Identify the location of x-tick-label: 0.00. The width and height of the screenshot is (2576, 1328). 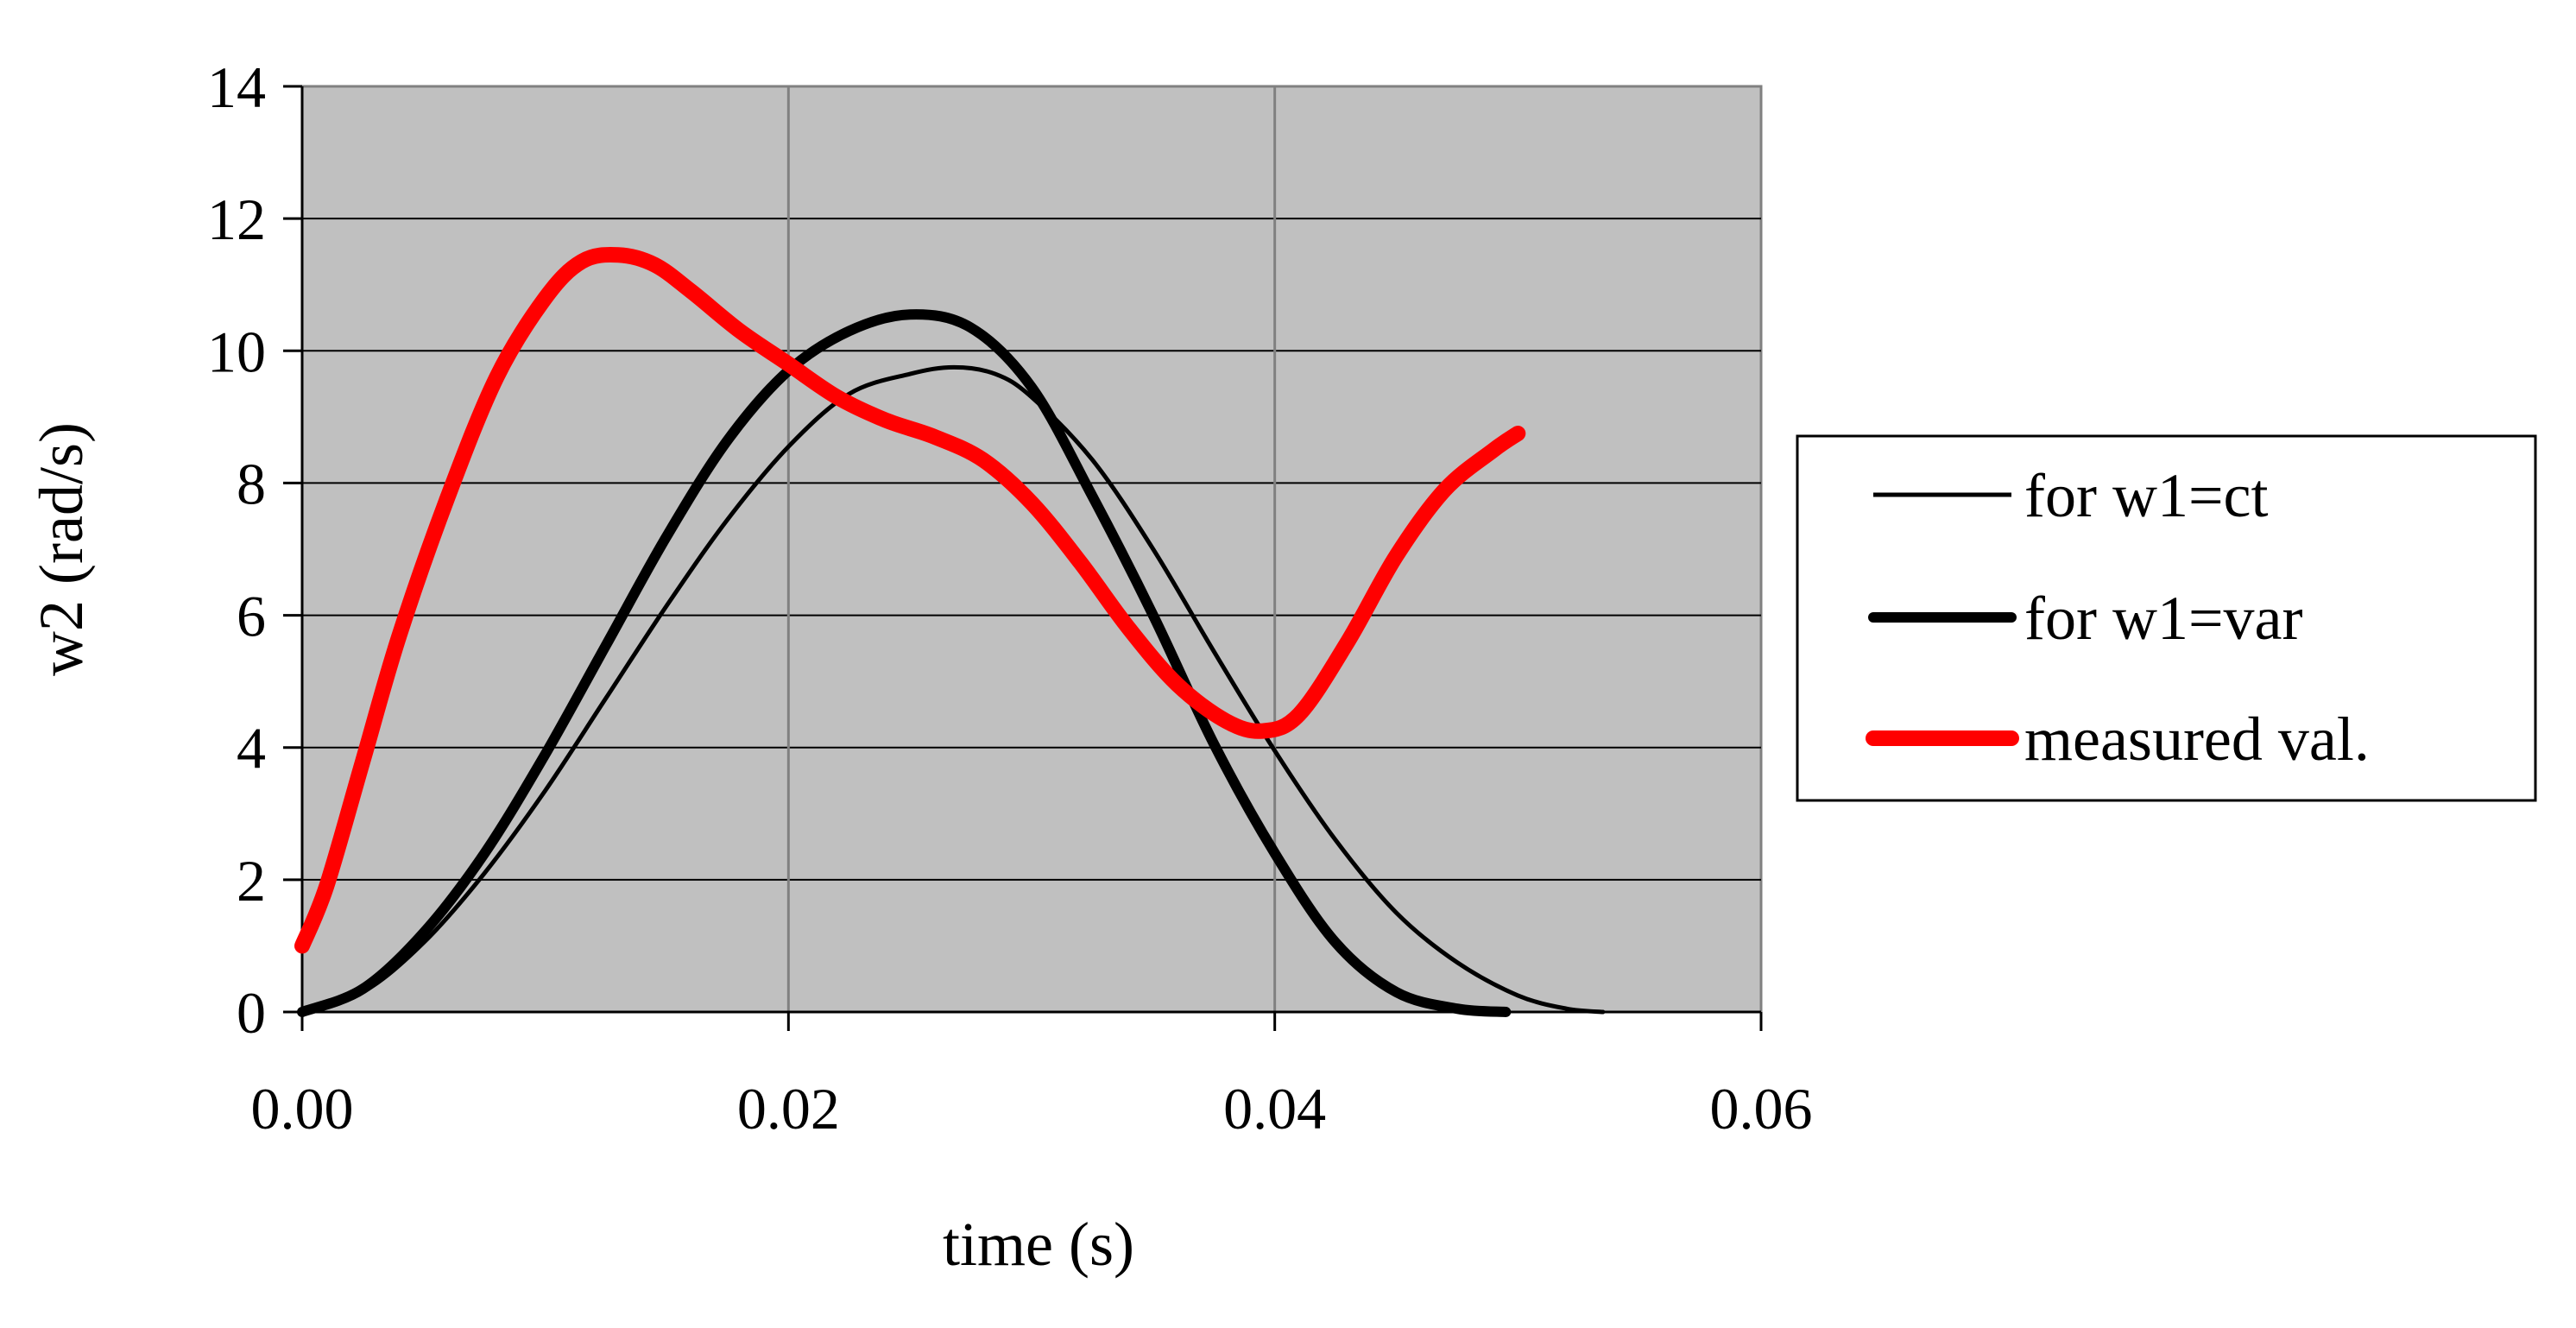
(302, 1108).